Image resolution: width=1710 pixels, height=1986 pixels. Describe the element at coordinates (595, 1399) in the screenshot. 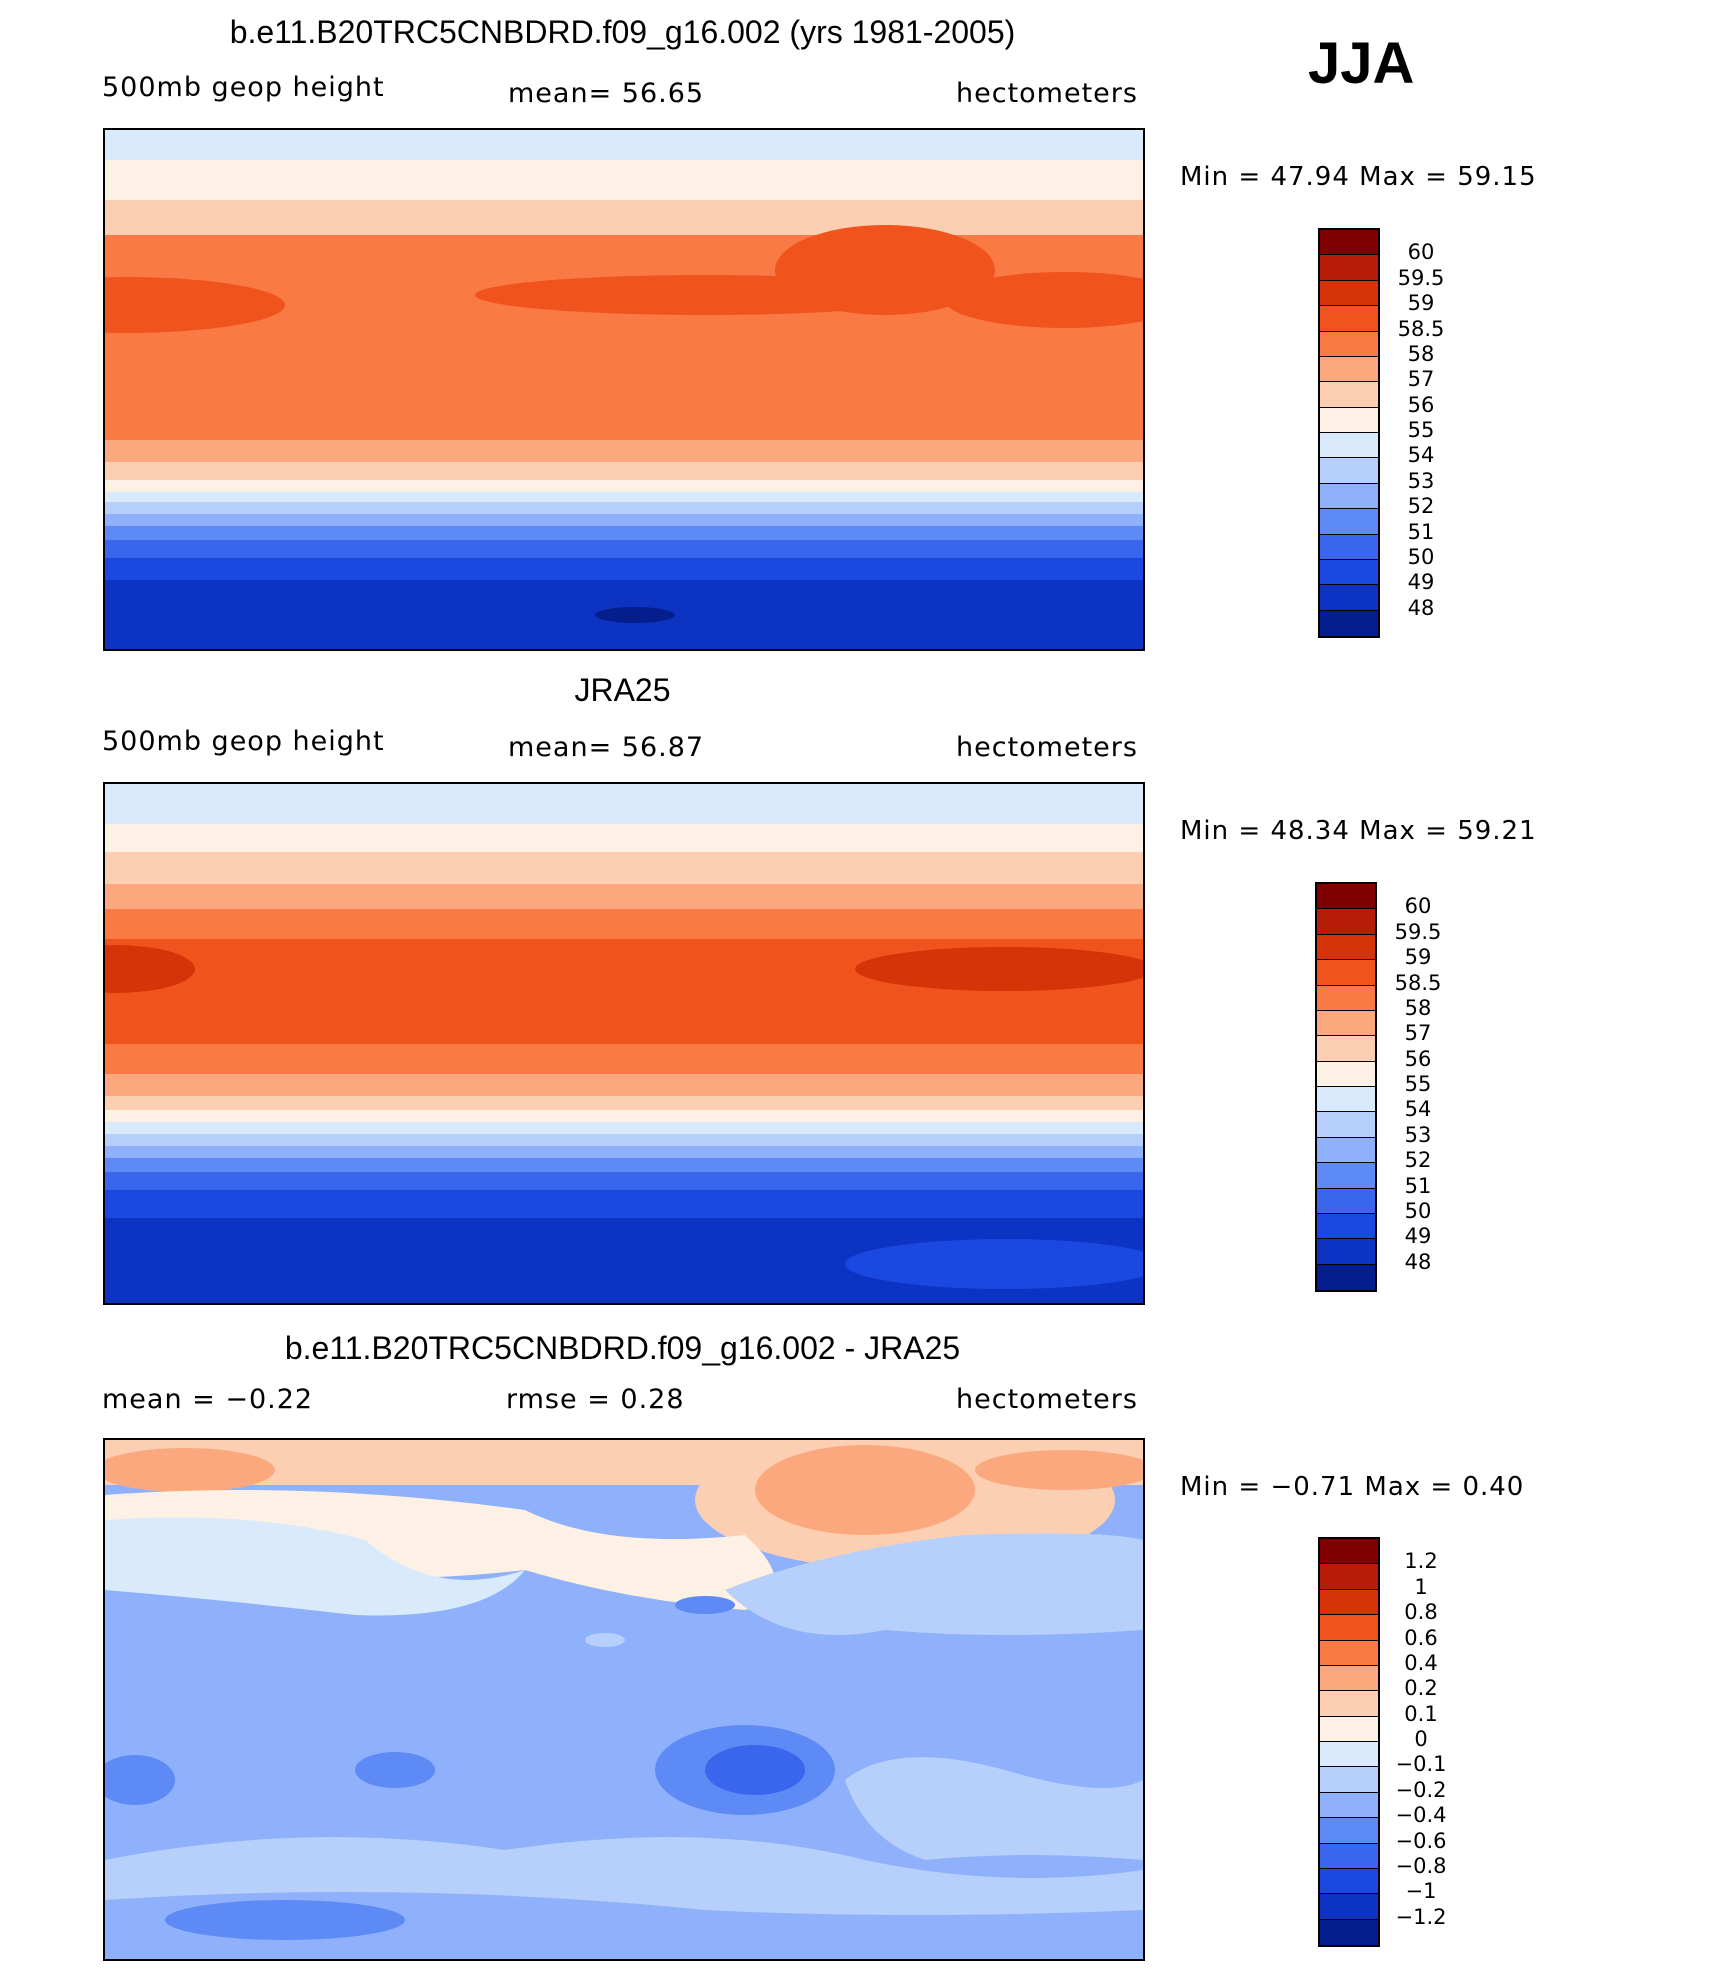

I see `panel-3-rmse-label: rmse = 0.28` at that location.